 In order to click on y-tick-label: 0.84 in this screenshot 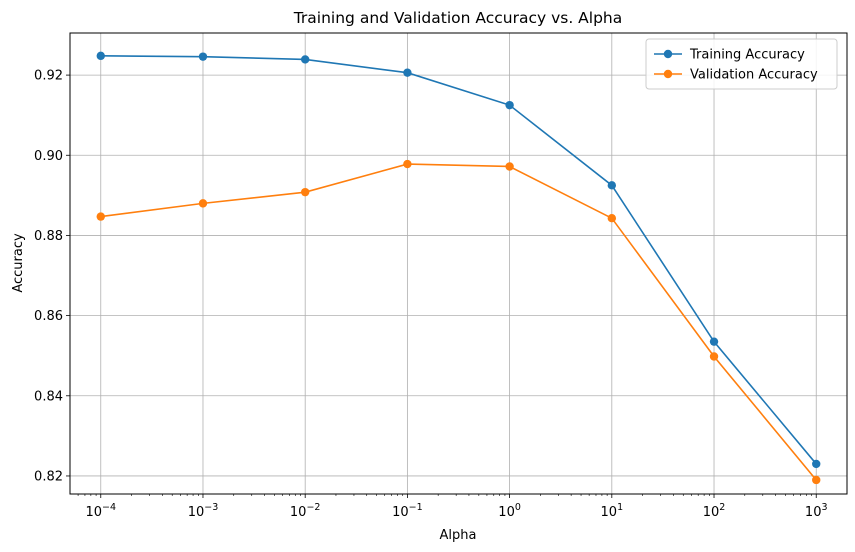, I will do `click(48, 396)`.